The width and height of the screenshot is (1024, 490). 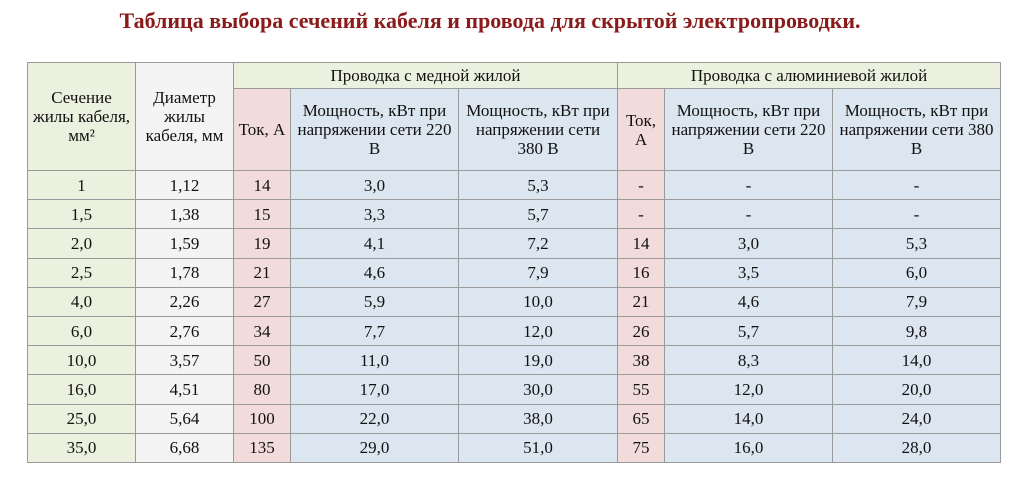 I want to click on column-header: Диаметр жилы кабеля, мм, so click(x=184, y=116).